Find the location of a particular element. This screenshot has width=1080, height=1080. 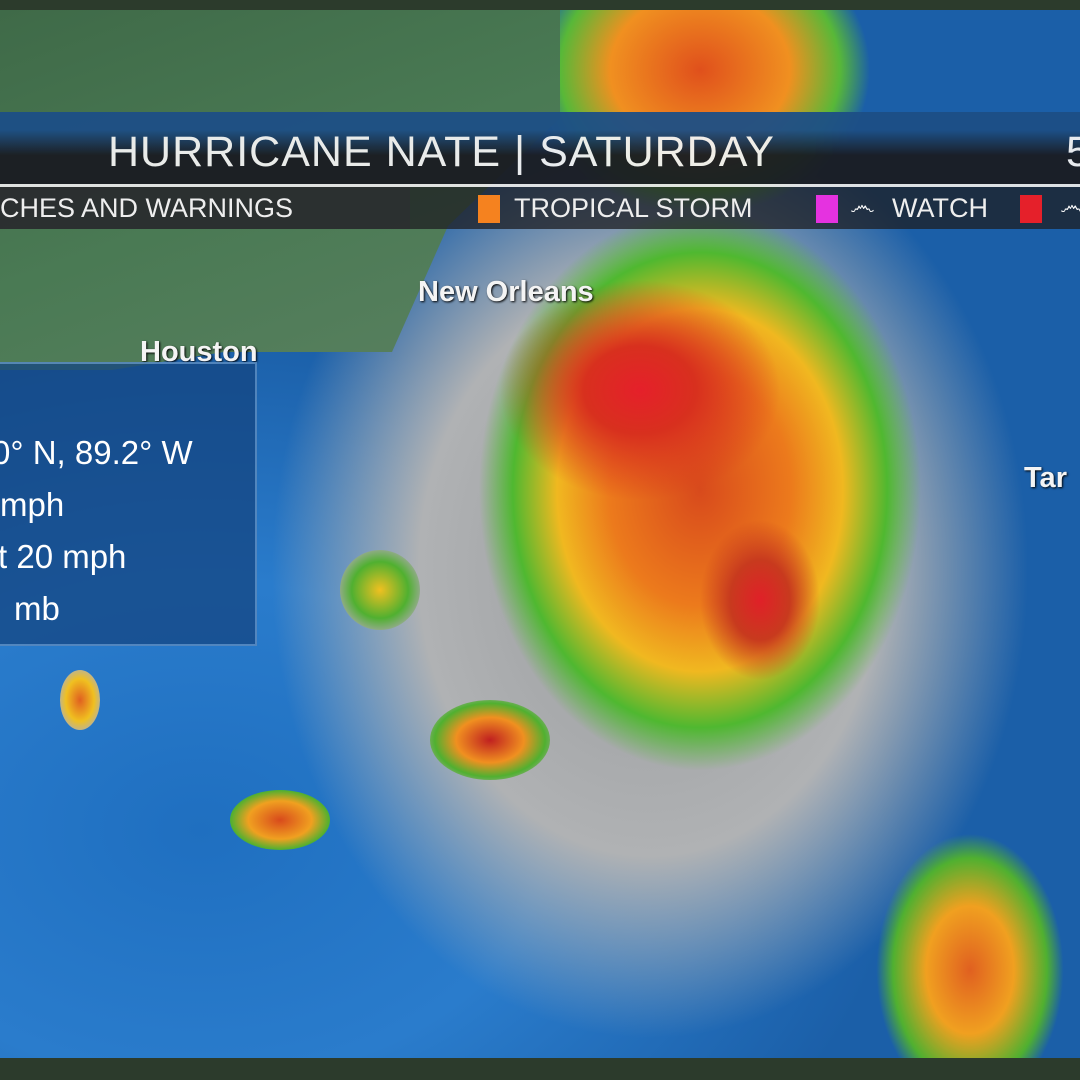

city-label-tampa: Tar is located at coordinates (1045, 478).